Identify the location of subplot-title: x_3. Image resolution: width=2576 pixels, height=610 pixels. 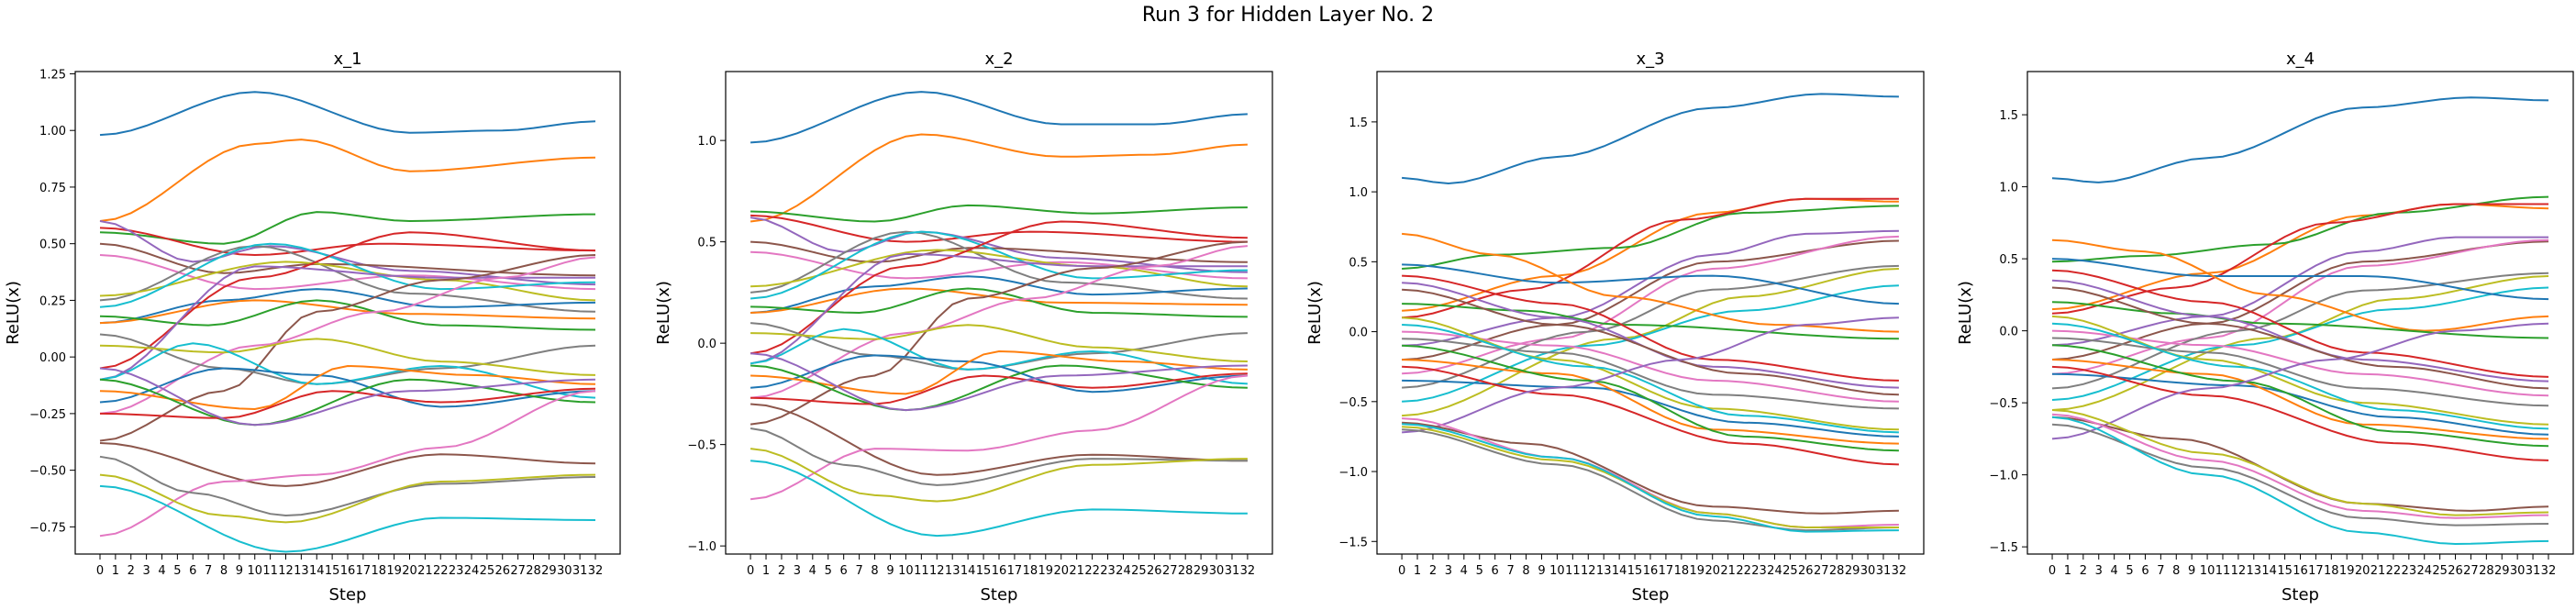
(1650, 59).